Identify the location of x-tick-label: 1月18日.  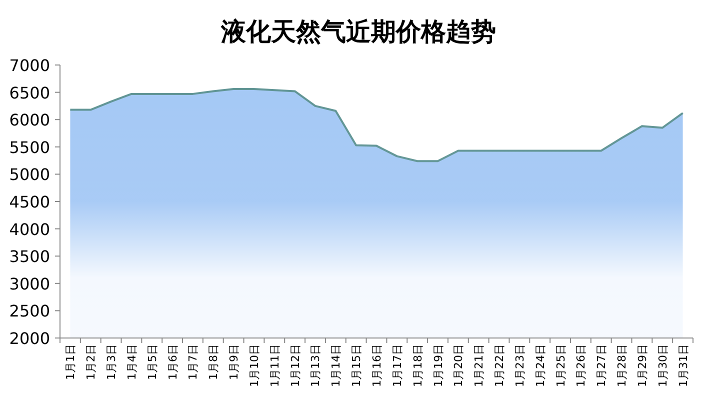
(417, 365).